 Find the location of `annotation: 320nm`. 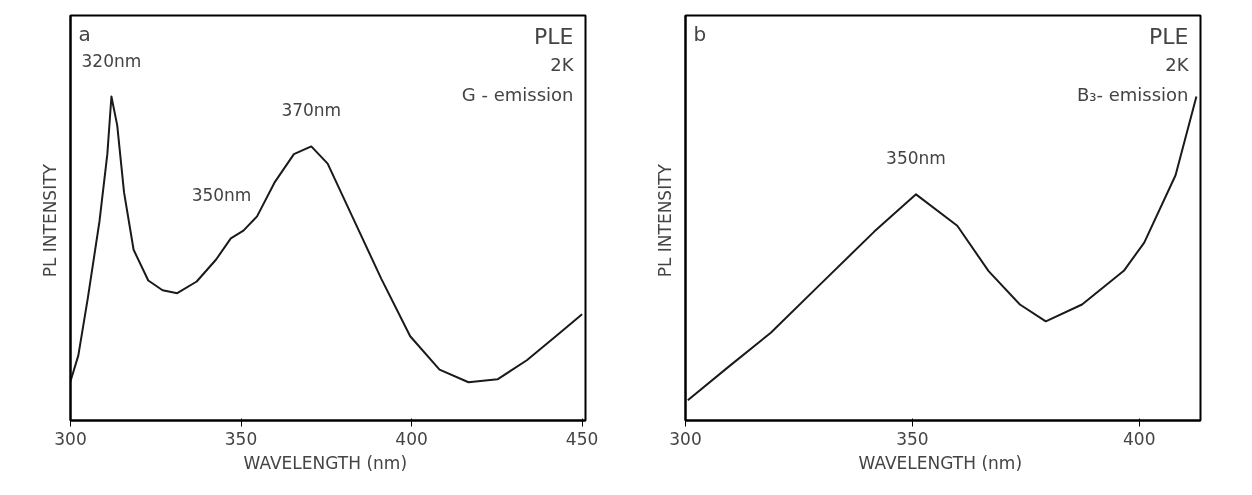

annotation: 320nm is located at coordinates (111, 60).